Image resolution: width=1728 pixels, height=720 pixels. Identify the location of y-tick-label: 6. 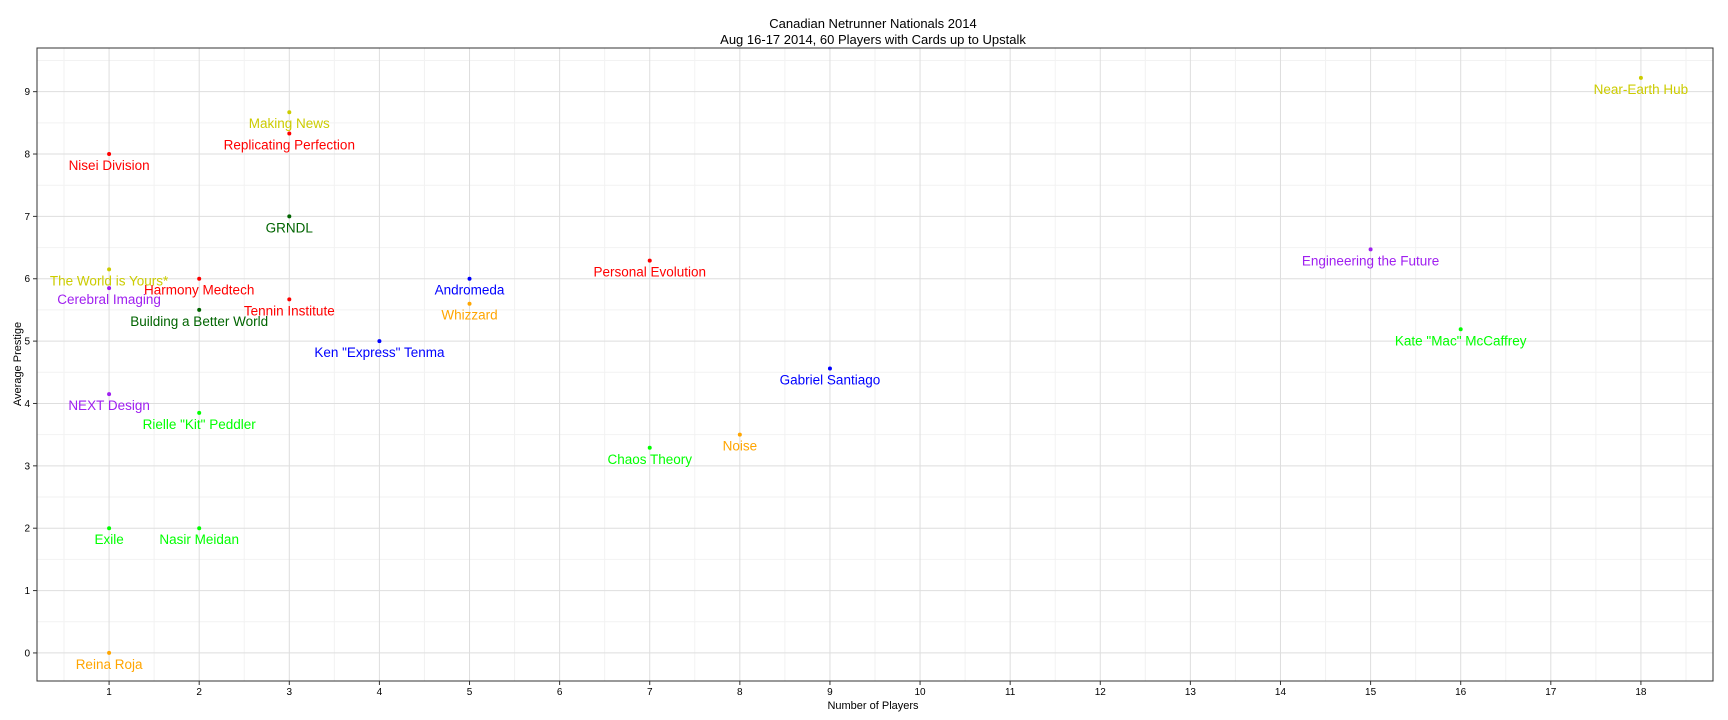
(27, 279).